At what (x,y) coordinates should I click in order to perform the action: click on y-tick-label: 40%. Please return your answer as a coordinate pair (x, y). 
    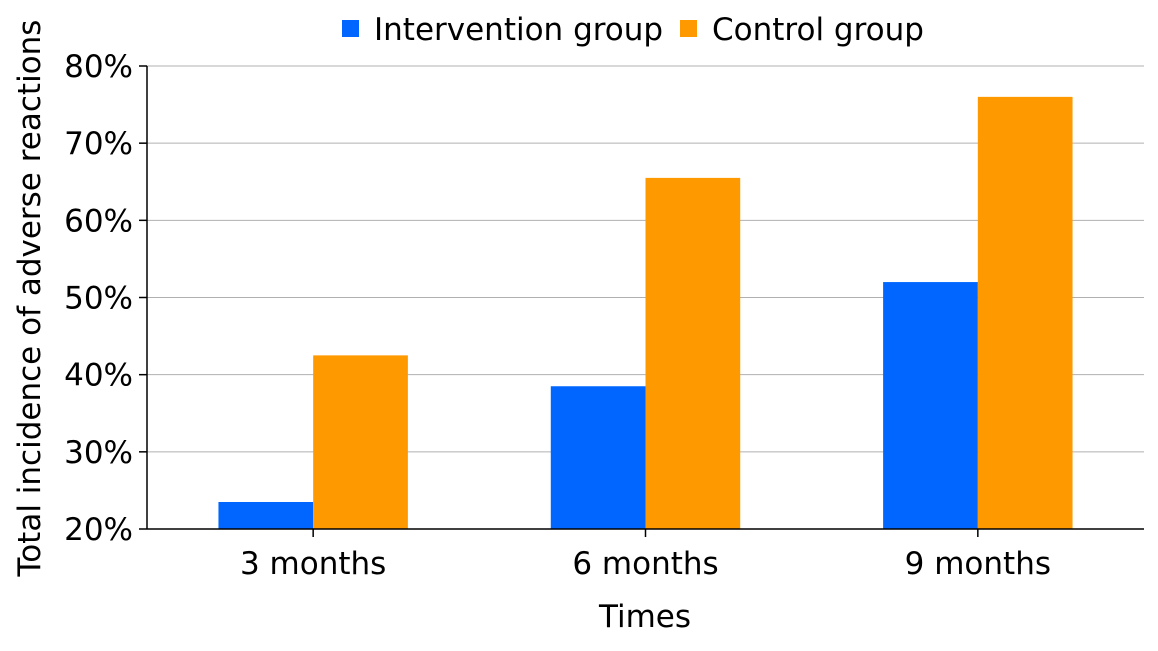
    Looking at the image, I should click on (98, 376).